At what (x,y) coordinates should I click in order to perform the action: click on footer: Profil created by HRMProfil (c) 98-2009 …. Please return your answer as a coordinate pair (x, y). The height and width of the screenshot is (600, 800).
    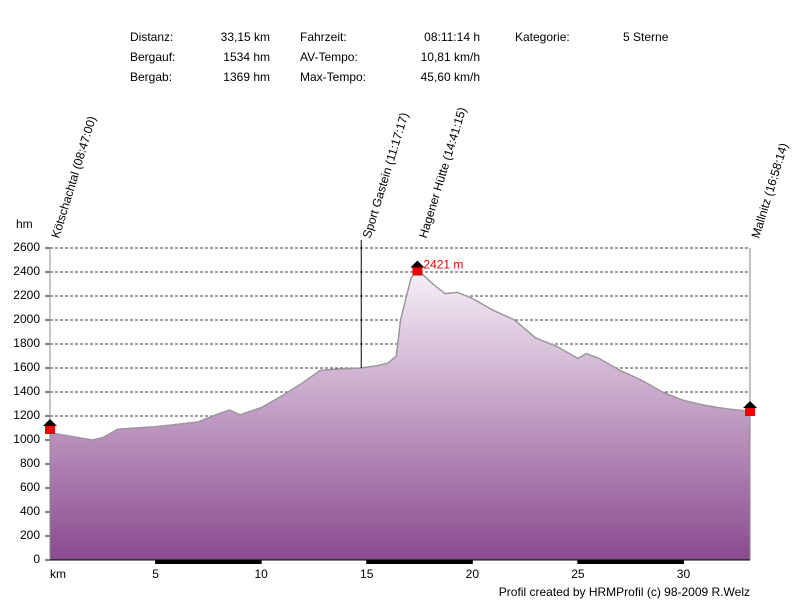
    Looking at the image, I should click on (624, 592).